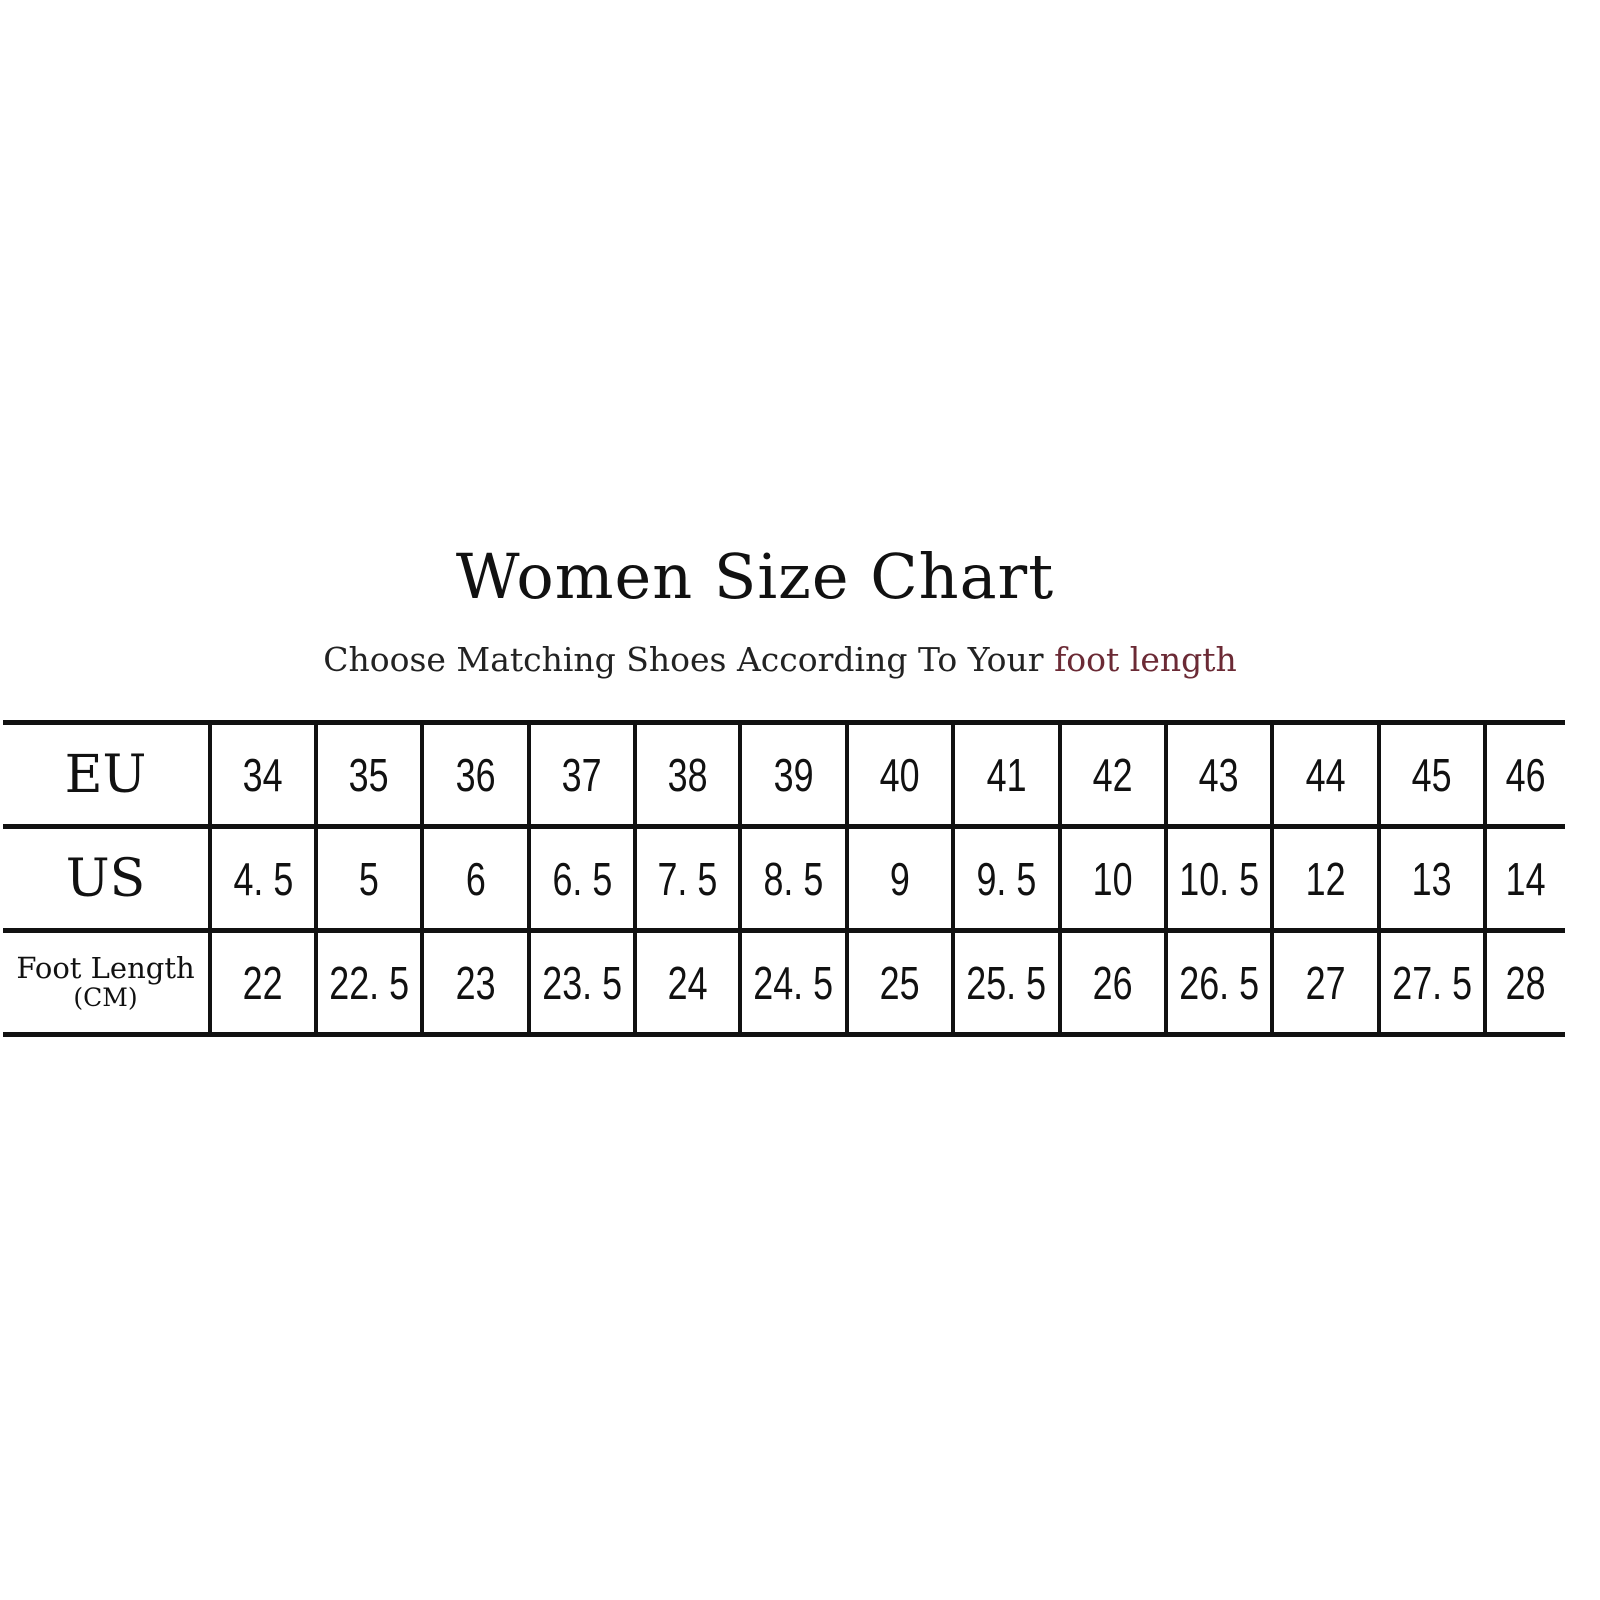  I want to click on table-cell: 22. 5, so click(369, 982).